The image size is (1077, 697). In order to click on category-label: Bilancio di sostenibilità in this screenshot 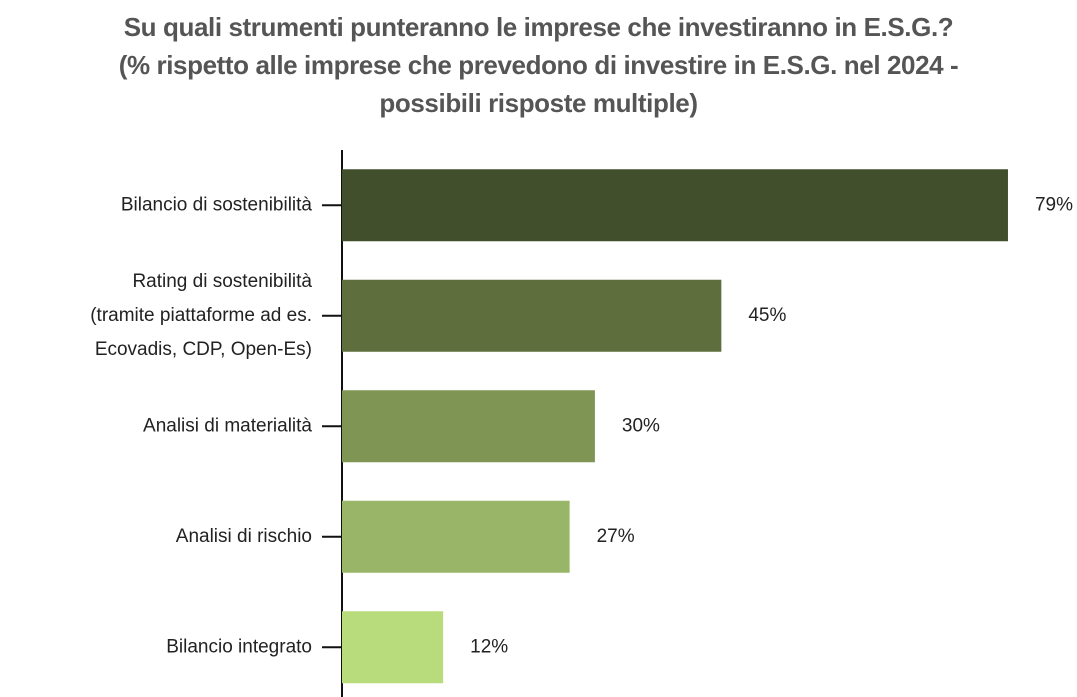, I will do `click(217, 204)`.